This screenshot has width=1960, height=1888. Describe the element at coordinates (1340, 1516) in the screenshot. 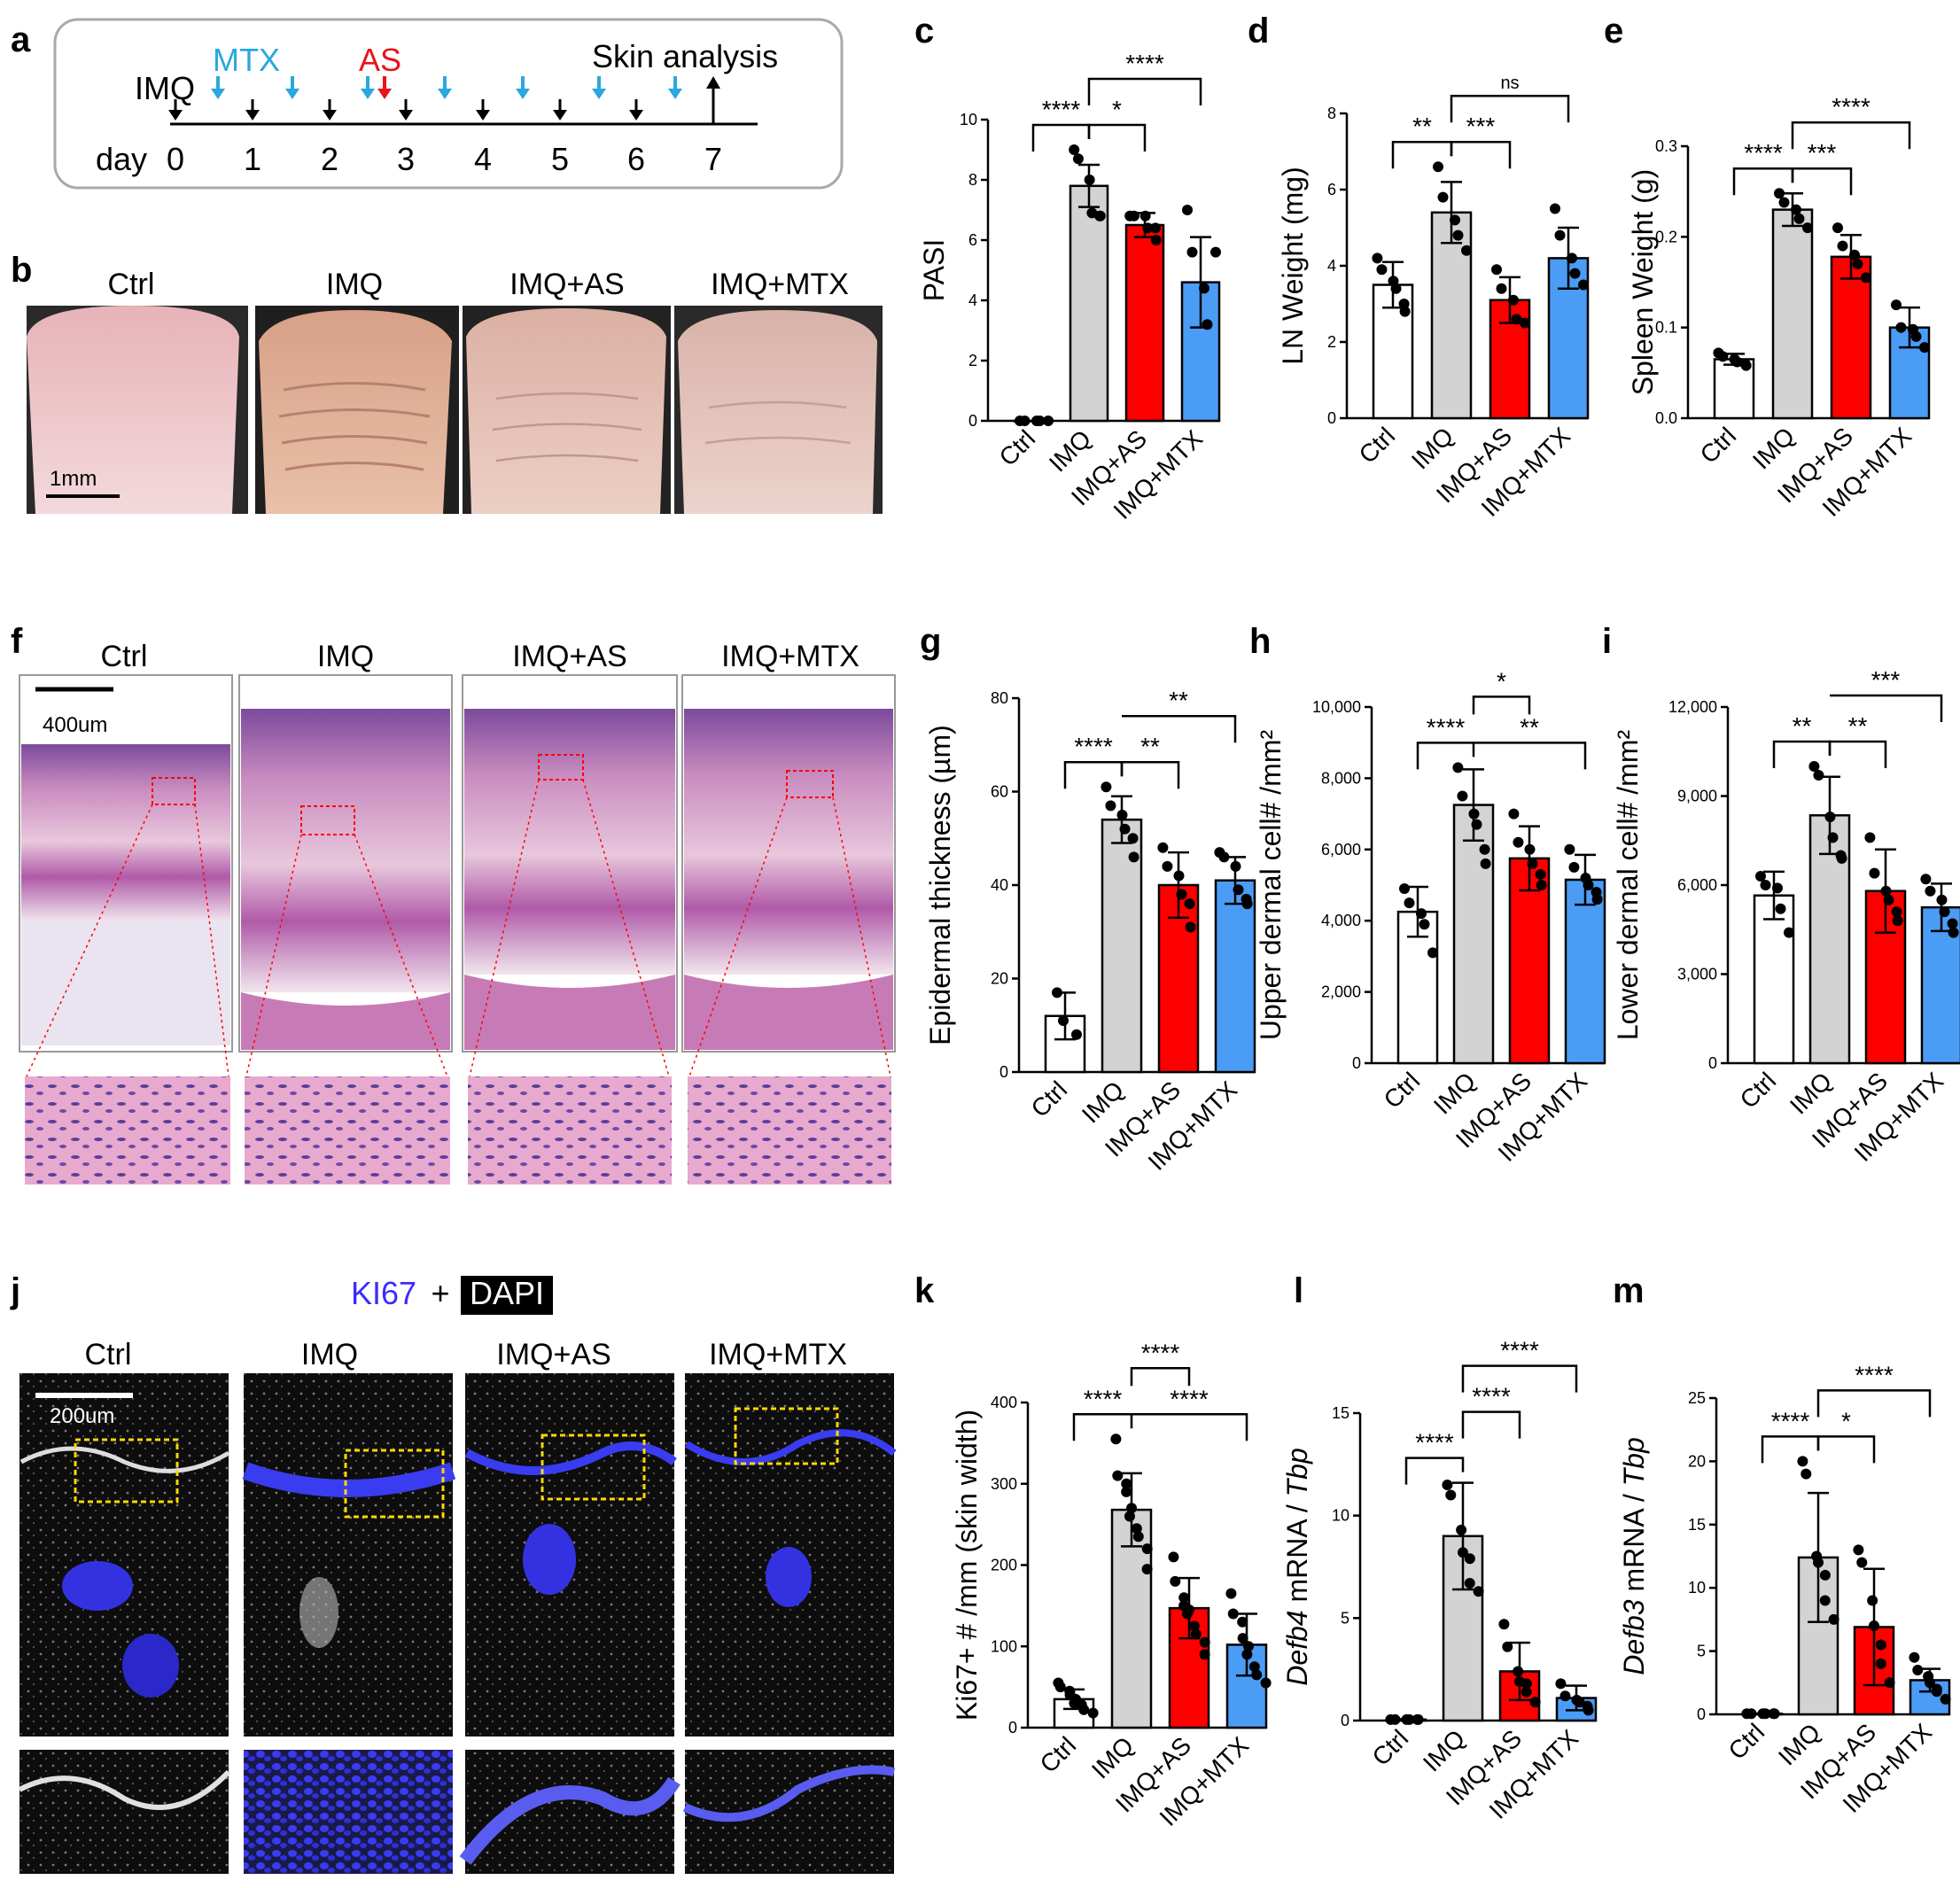

I see `y-tick-label-l-2: 10` at that location.